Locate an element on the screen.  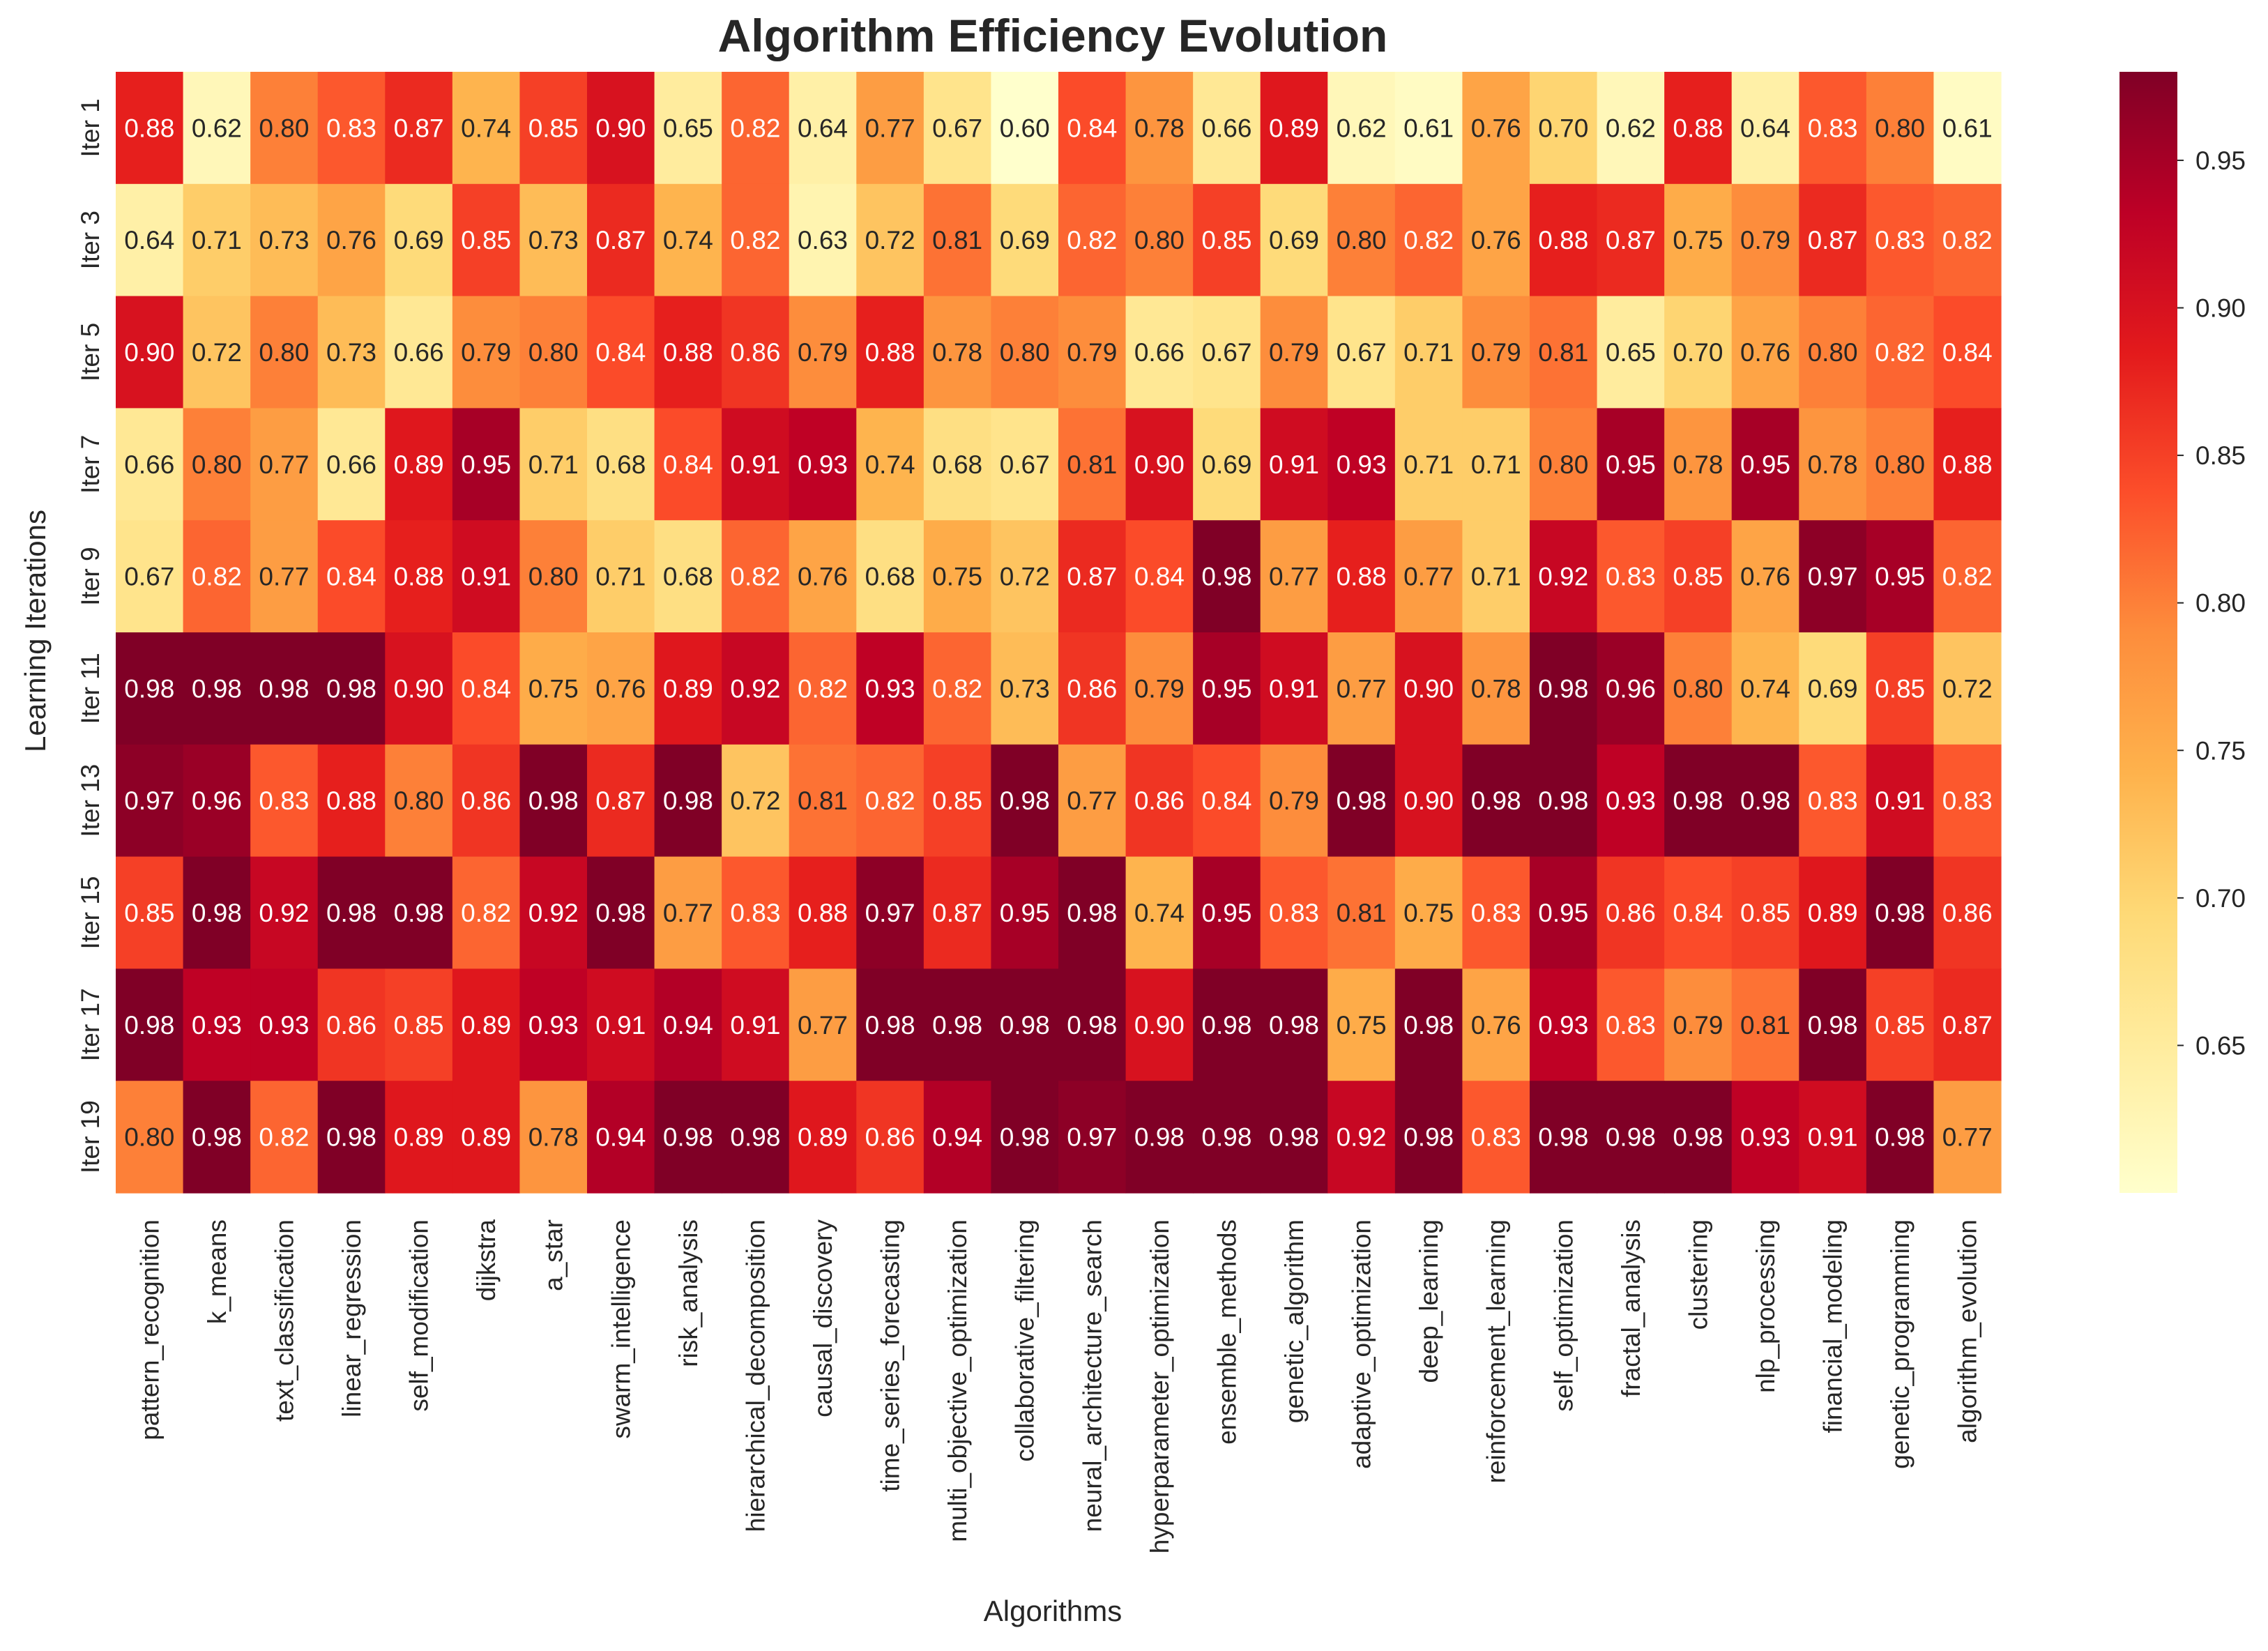
cell-value-label: 0.66 is located at coordinates (1226, 128).